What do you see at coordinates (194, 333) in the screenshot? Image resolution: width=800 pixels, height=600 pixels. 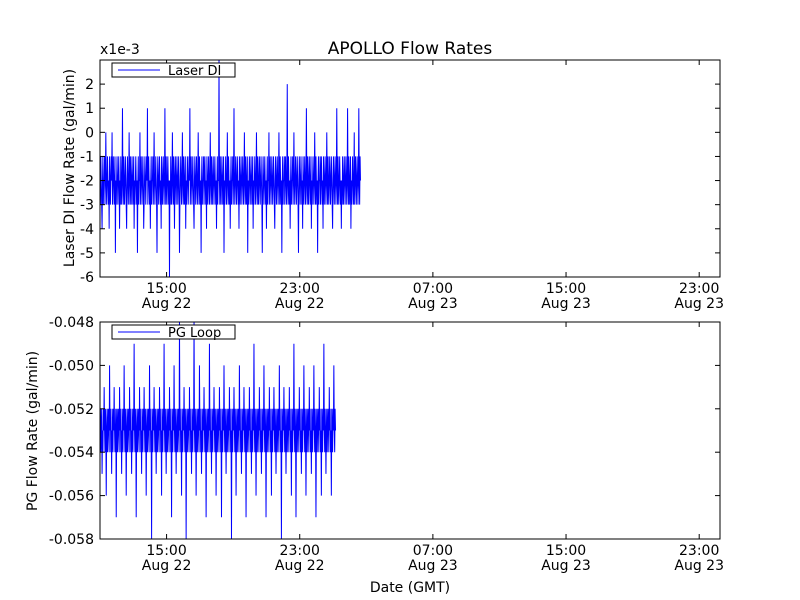 I see `legend-label-pg-loop: PG Loop` at bounding box center [194, 333].